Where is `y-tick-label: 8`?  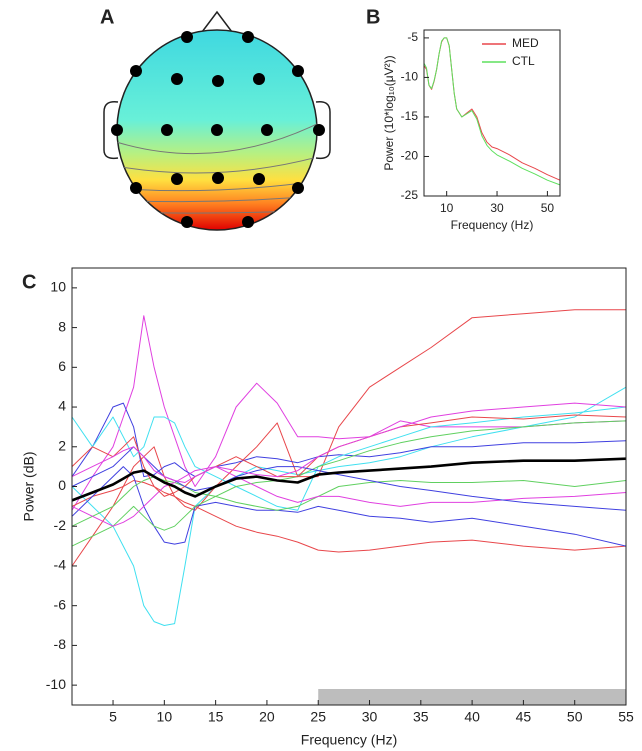
y-tick-label: 8 is located at coordinates (62, 326).